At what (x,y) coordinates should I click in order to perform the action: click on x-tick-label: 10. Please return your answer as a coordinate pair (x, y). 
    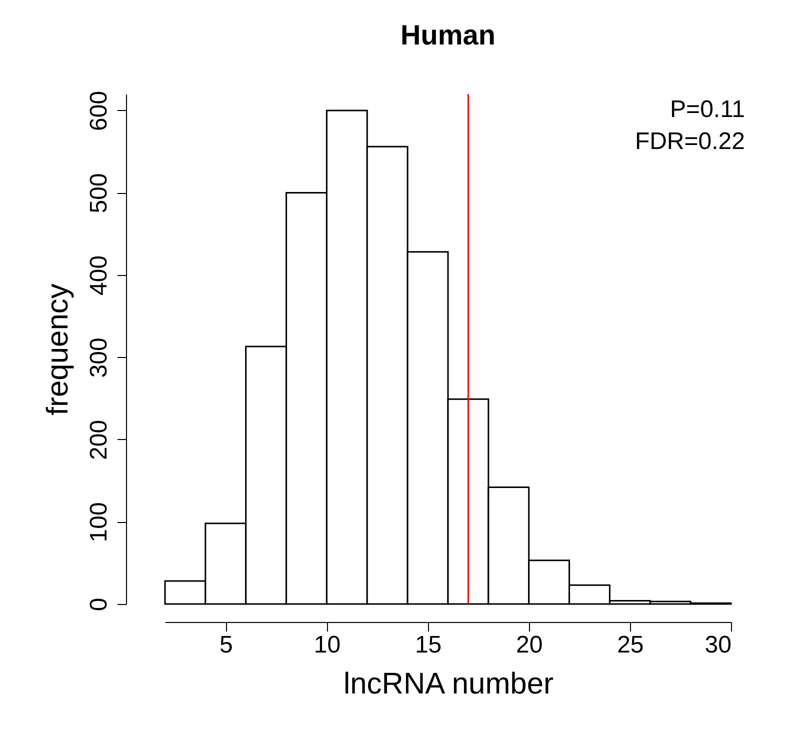
    Looking at the image, I should click on (327, 645).